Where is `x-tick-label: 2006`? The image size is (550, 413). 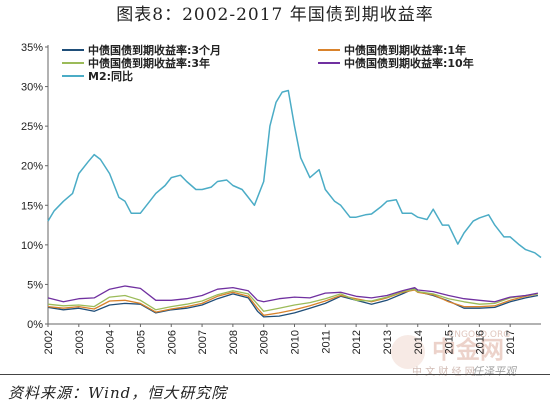 x-tick-label: 2006 is located at coordinates (172, 342).